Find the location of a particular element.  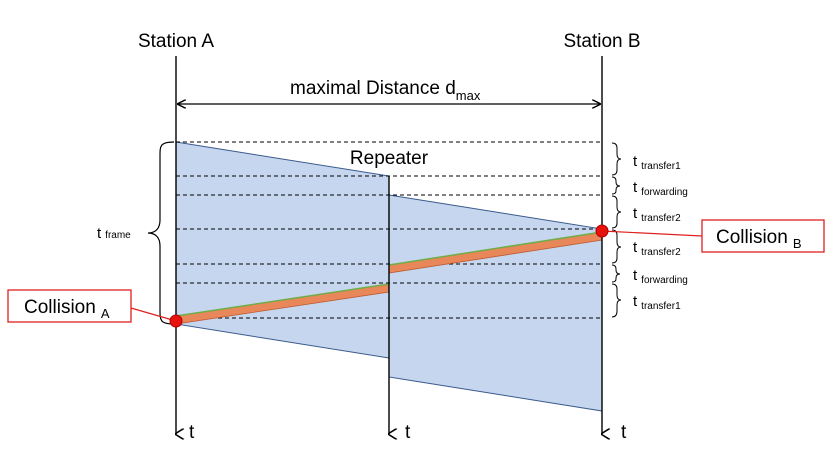

collision-a-box is located at coordinates (69, 306).